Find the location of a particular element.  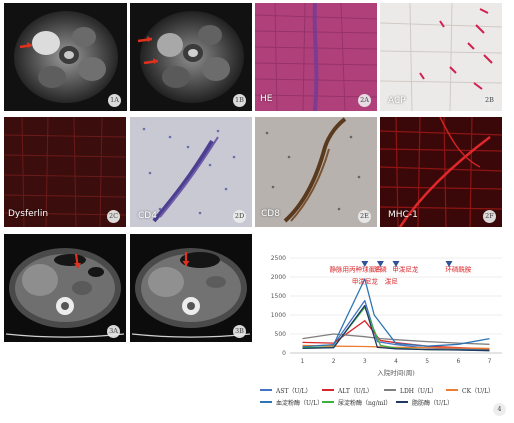

legend-label: 尿淀粉酶（ng/ml） is located at coordinates (365, 403).